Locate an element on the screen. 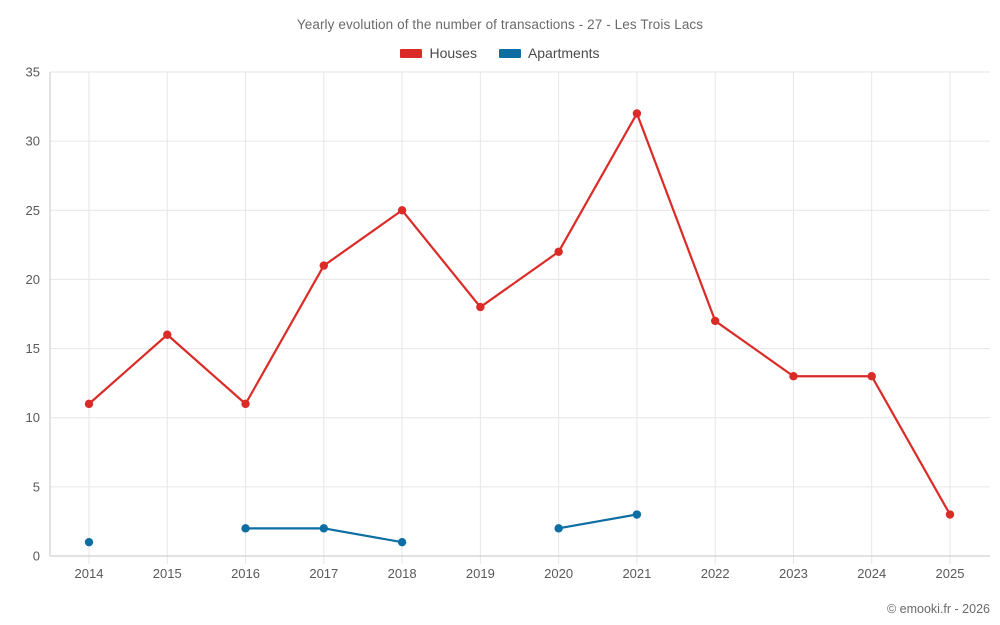  x-tick-label: 2017 is located at coordinates (323, 573).